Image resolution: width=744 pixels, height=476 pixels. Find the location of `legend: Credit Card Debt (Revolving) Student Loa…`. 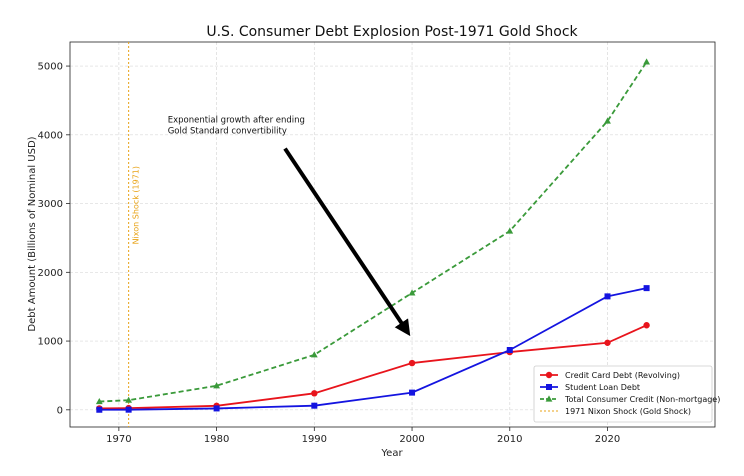

legend: Credit Card Debt (Revolving) Student Loa… is located at coordinates (626, 394).